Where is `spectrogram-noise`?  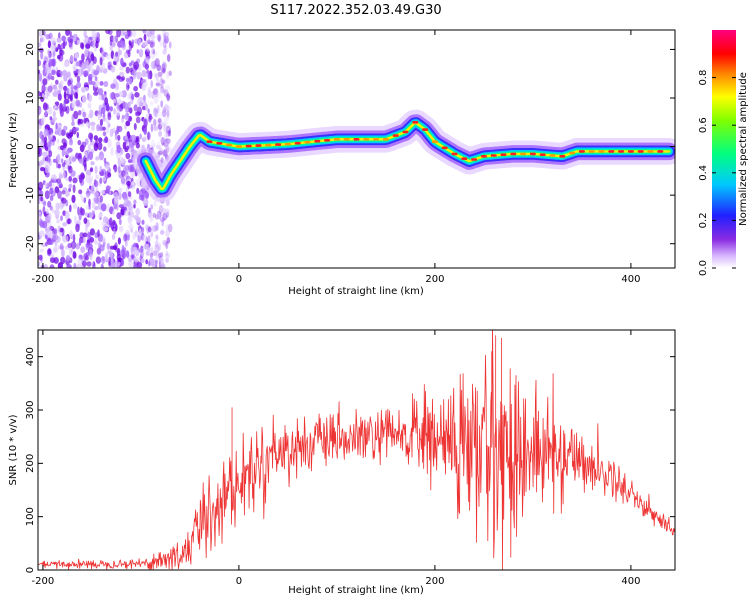
spectrogram-noise is located at coordinates (105, 149).